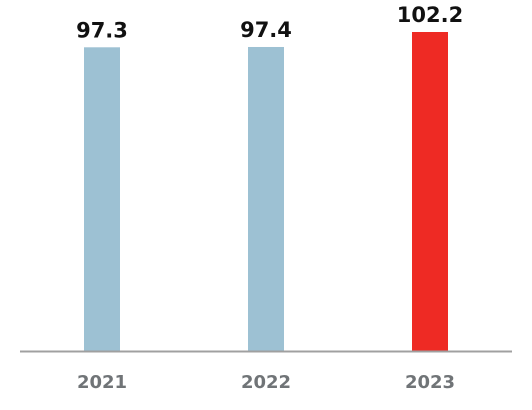 This screenshot has height=410, width=532. I want to click on x-tick-label-2022: 2022, so click(266, 382).